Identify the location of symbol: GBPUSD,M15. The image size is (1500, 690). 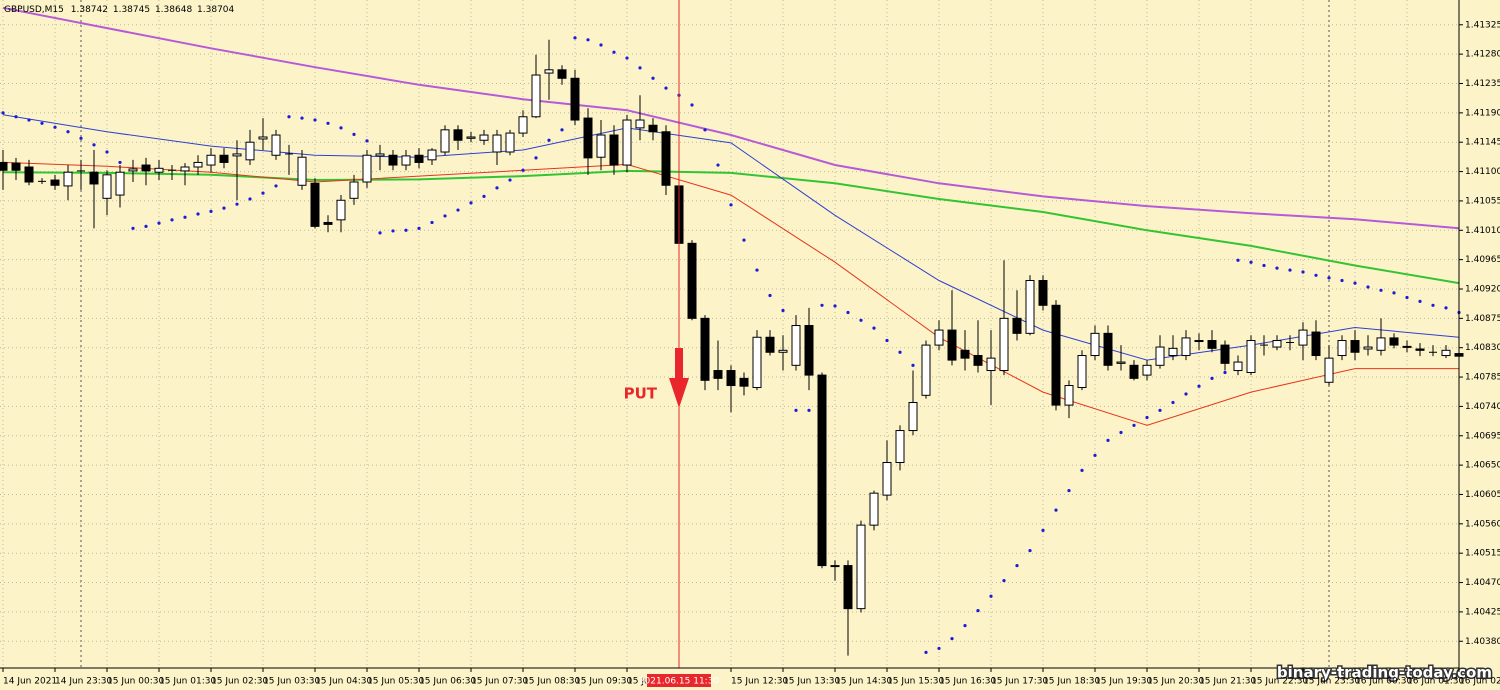
(34, 10).